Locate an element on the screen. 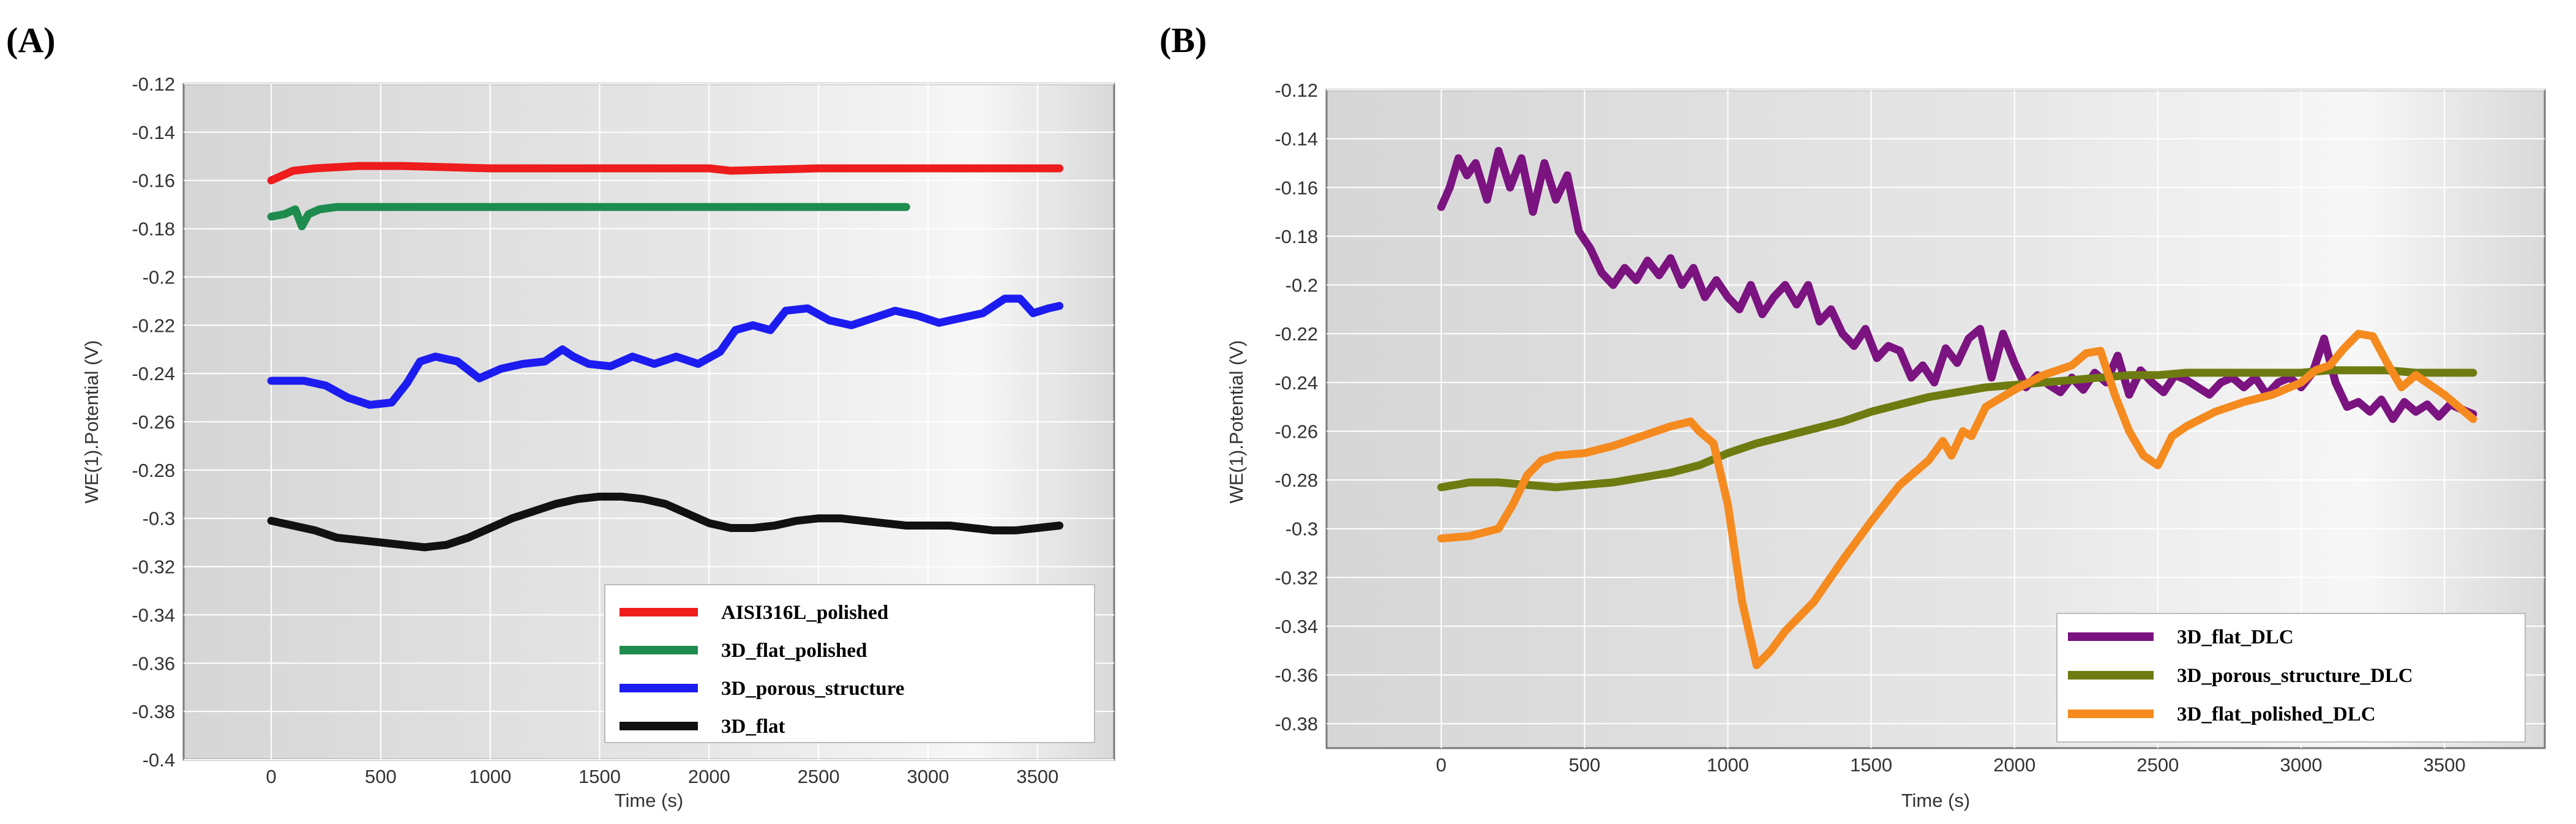 The width and height of the screenshot is (2576, 824). legend-label: AISI316L_polished is located at coordinates (804, 613).